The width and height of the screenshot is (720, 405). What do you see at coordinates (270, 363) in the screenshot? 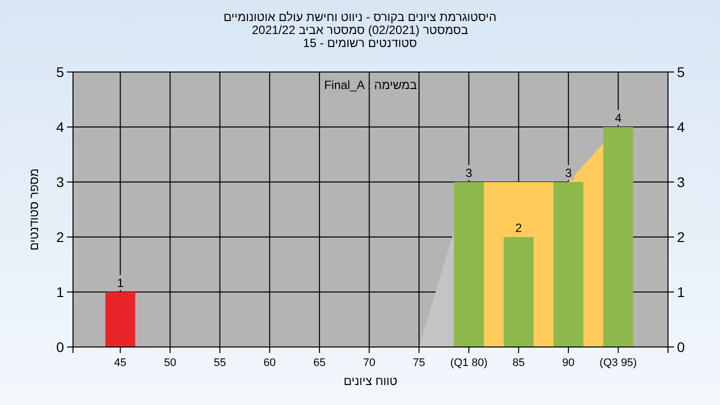
I see `x-tick-label: 60` at bounding box center [270, 363].